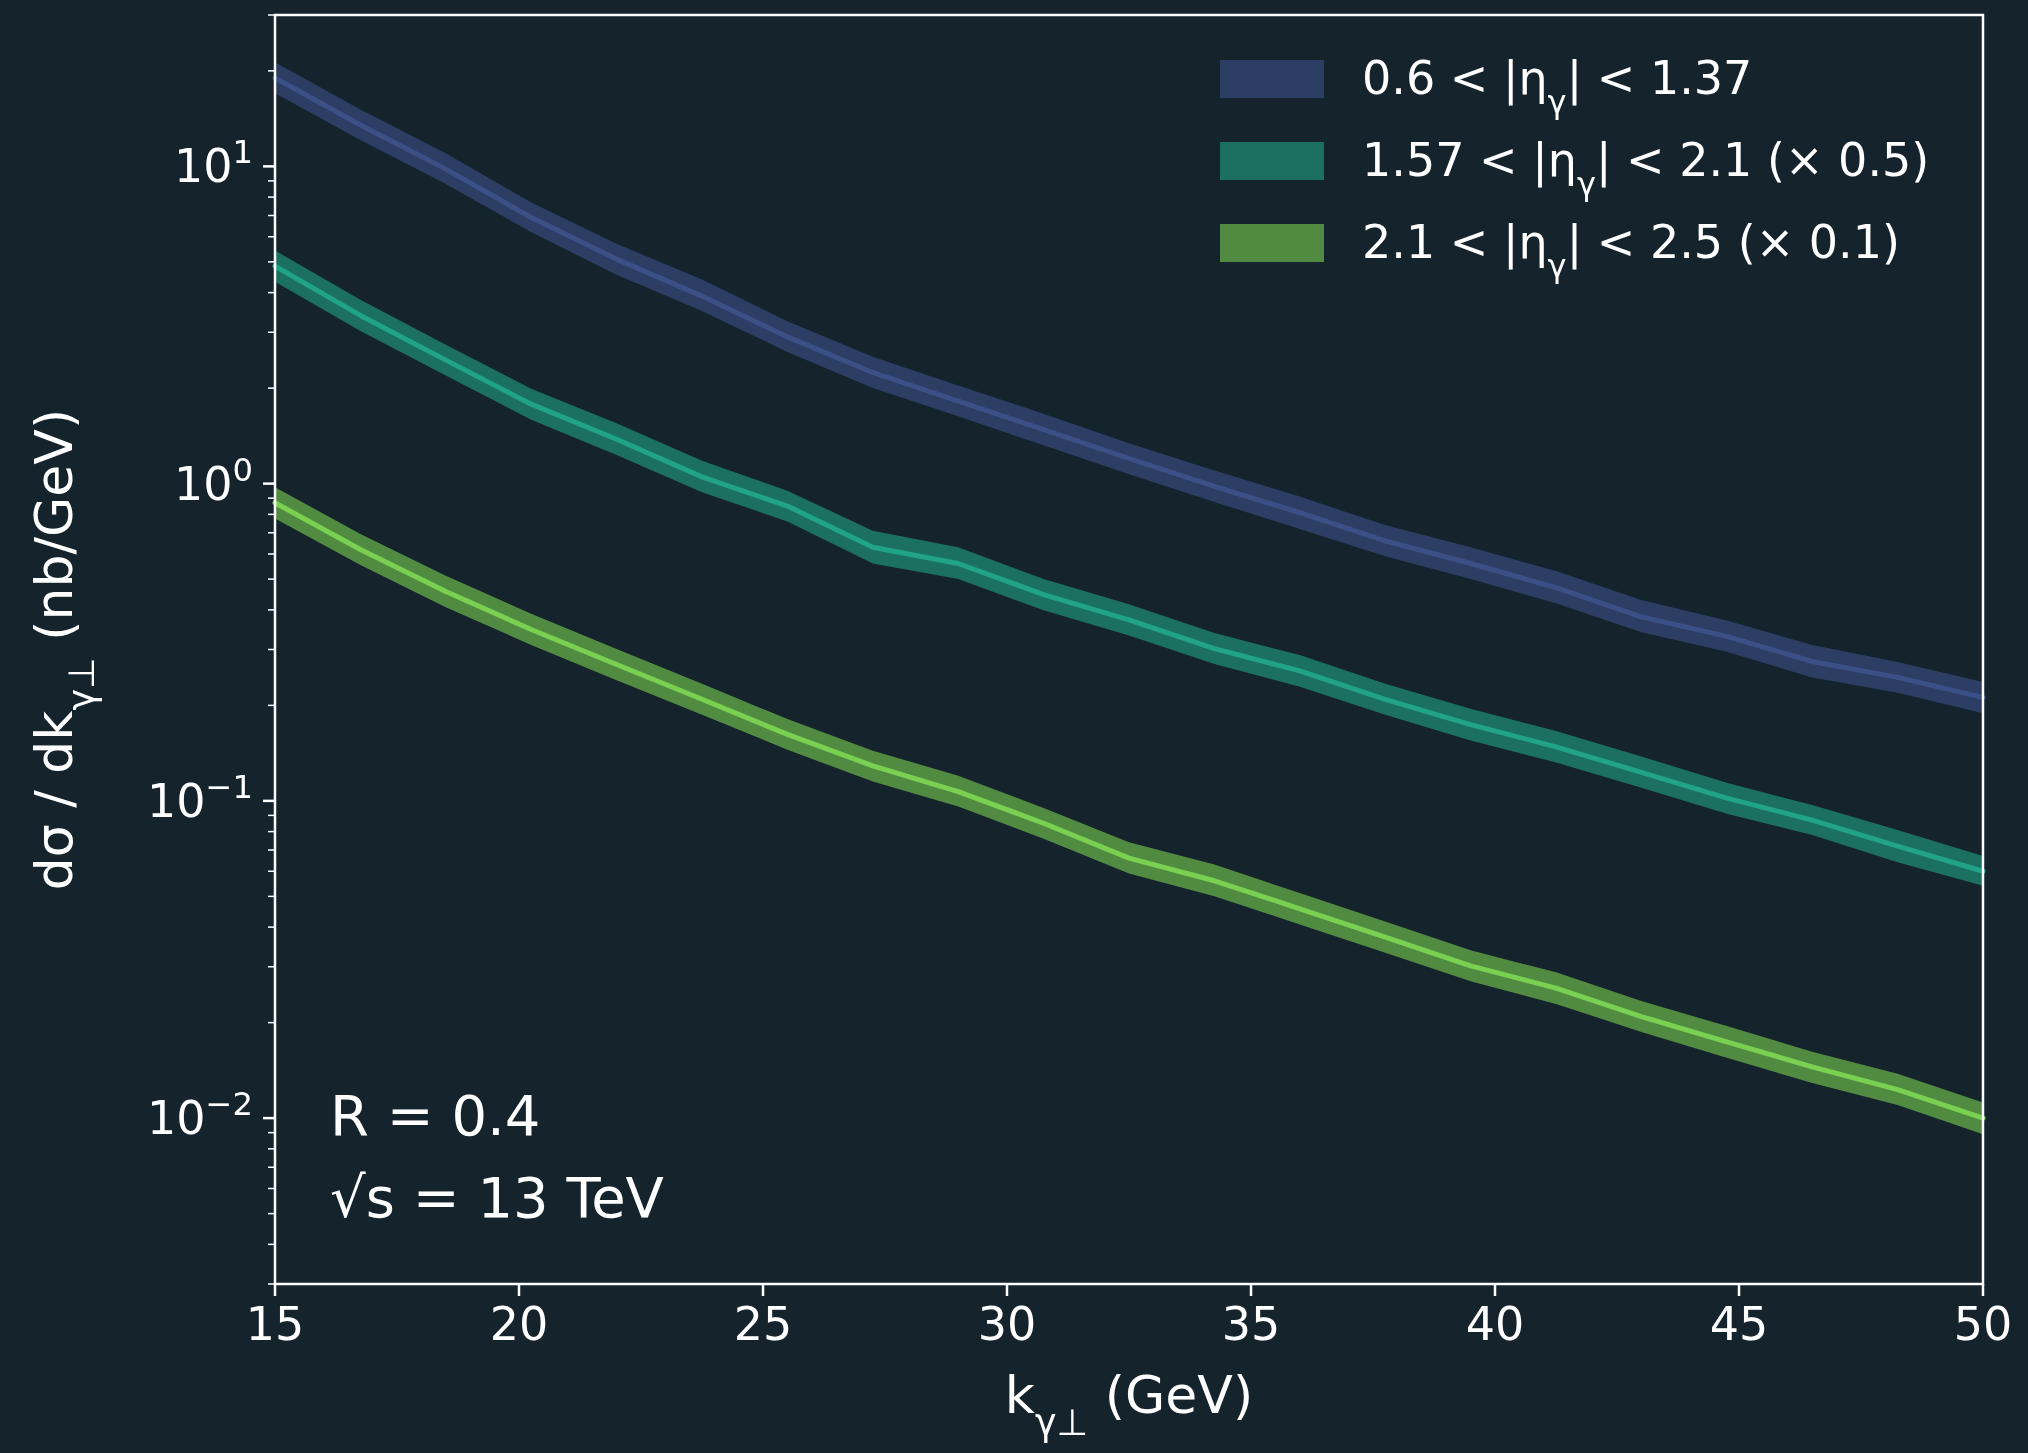 This screenshot has height=1453, width=2028. What do you see at coordinates (1495, 1324) in the screenshot?
I see `x-tick-label: 40` at bounding box center [1495, 1324].